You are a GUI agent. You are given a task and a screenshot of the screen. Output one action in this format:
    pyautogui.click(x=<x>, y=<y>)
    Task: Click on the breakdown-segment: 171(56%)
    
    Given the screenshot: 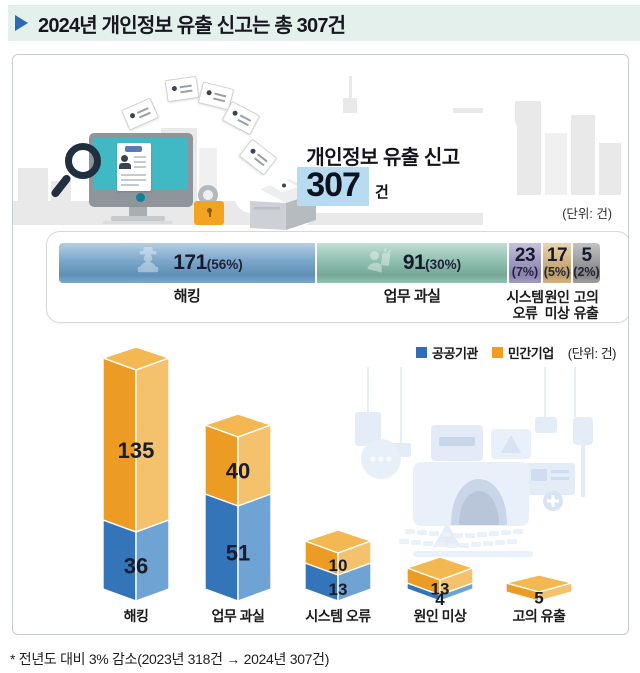 What is the action you would take?
    pyautogui.click(x=187, y=263)
    